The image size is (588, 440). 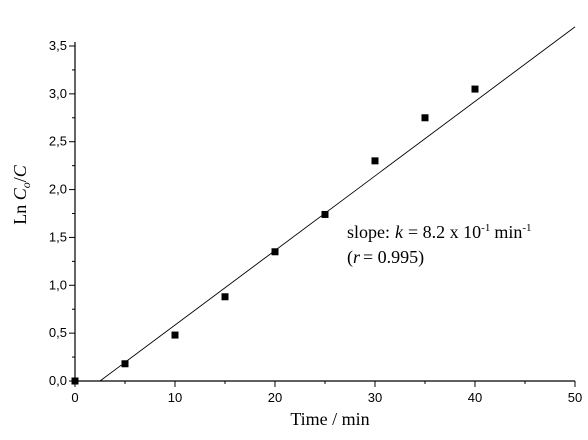 I want to click on annotation-r-symbol: r, so click(x=357, y=257).